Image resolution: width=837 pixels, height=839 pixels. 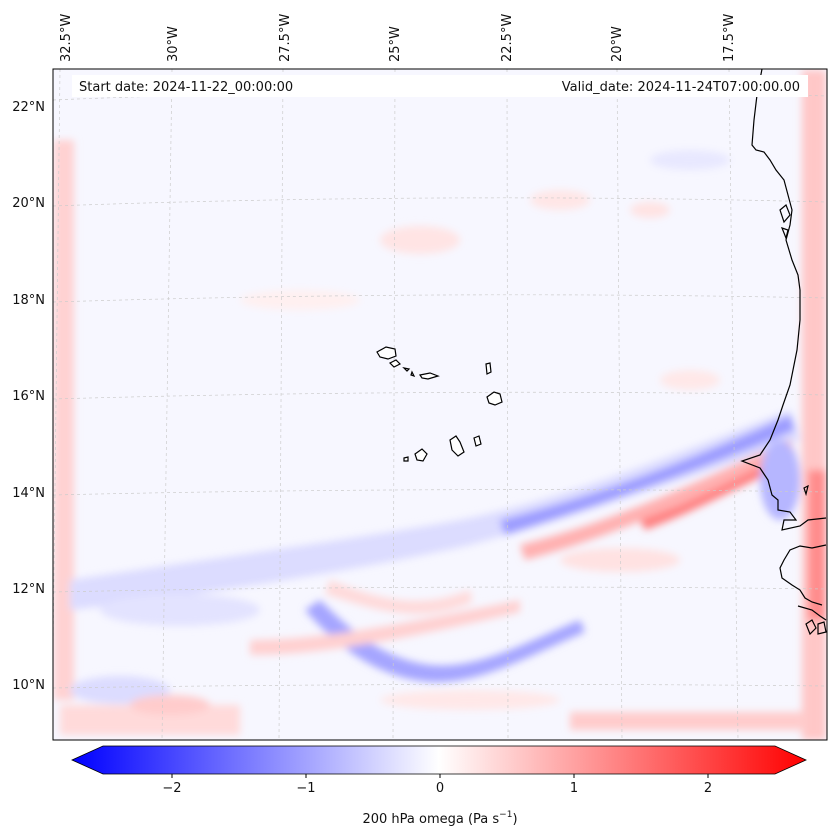 I want to click on colorbar-title-end: ), so click(x=514, y=819).